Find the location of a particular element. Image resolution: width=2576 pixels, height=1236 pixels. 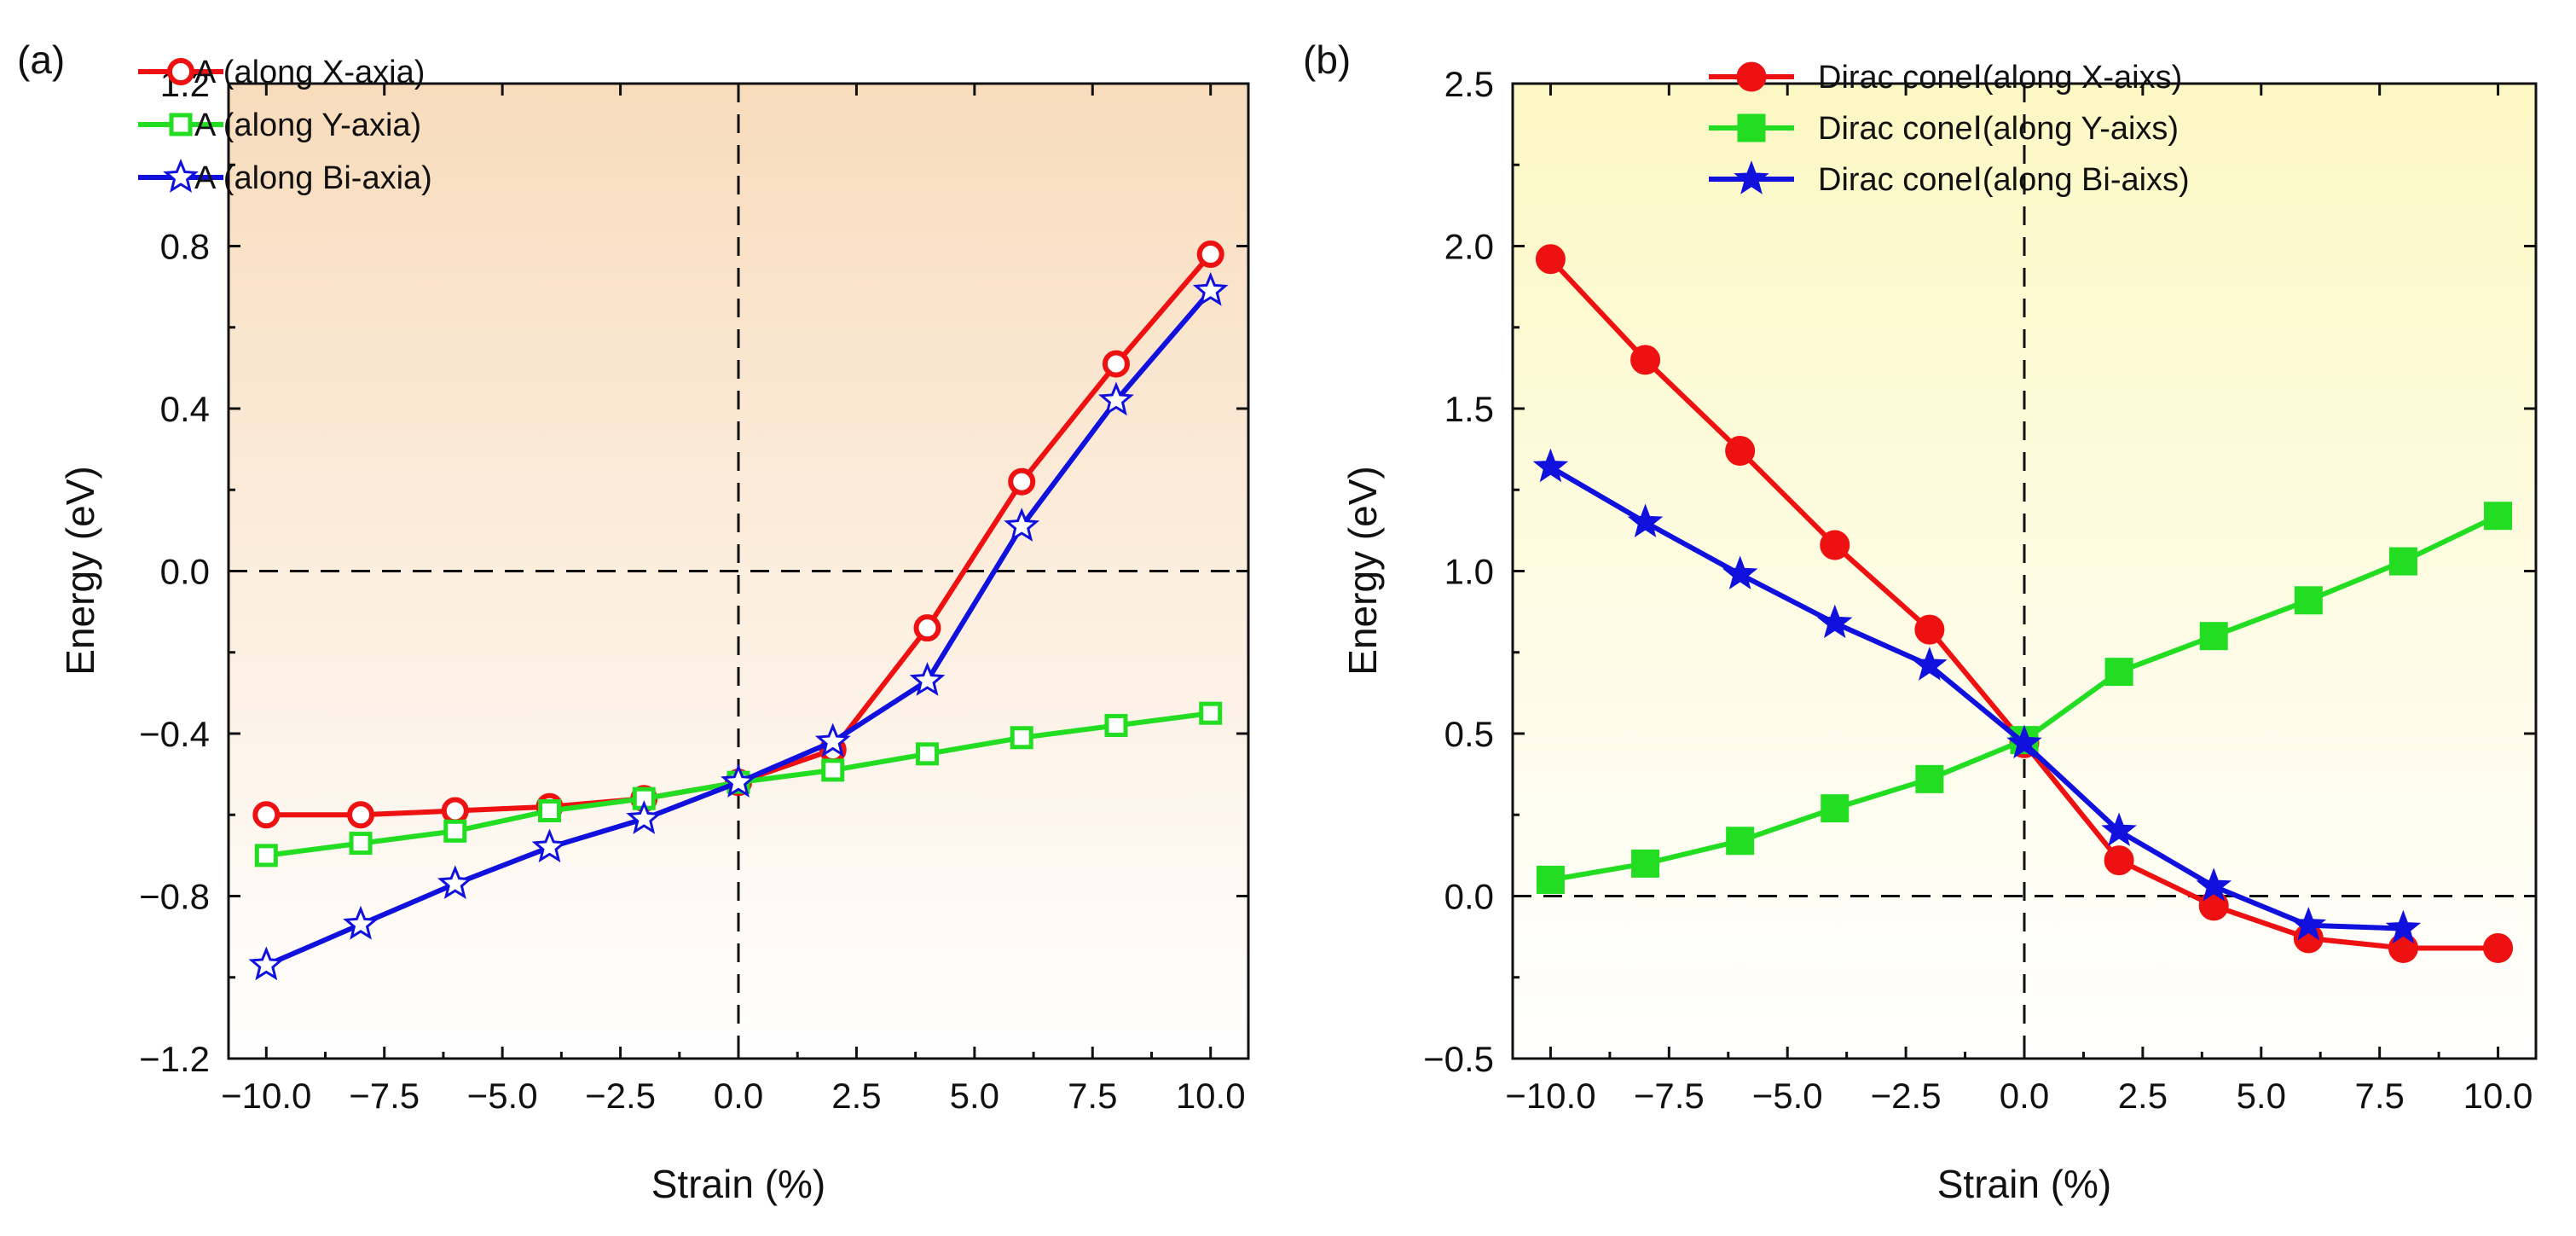

legend-label: Dirac coneⅠ(along Bi-aixs) is located at coordinates (2004, 180).